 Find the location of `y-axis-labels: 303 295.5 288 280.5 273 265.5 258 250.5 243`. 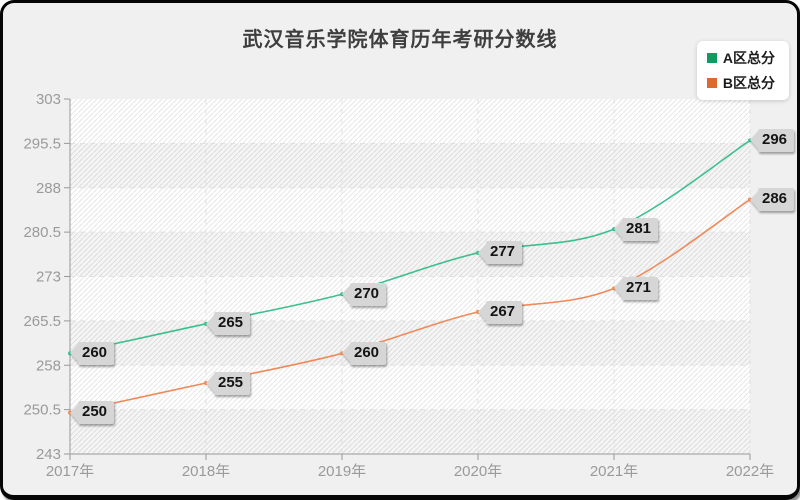

y-axis-labels: 303 295.5 288 280.5 273 265.5 258 250.5 243 is located at coordinates (42, 277).